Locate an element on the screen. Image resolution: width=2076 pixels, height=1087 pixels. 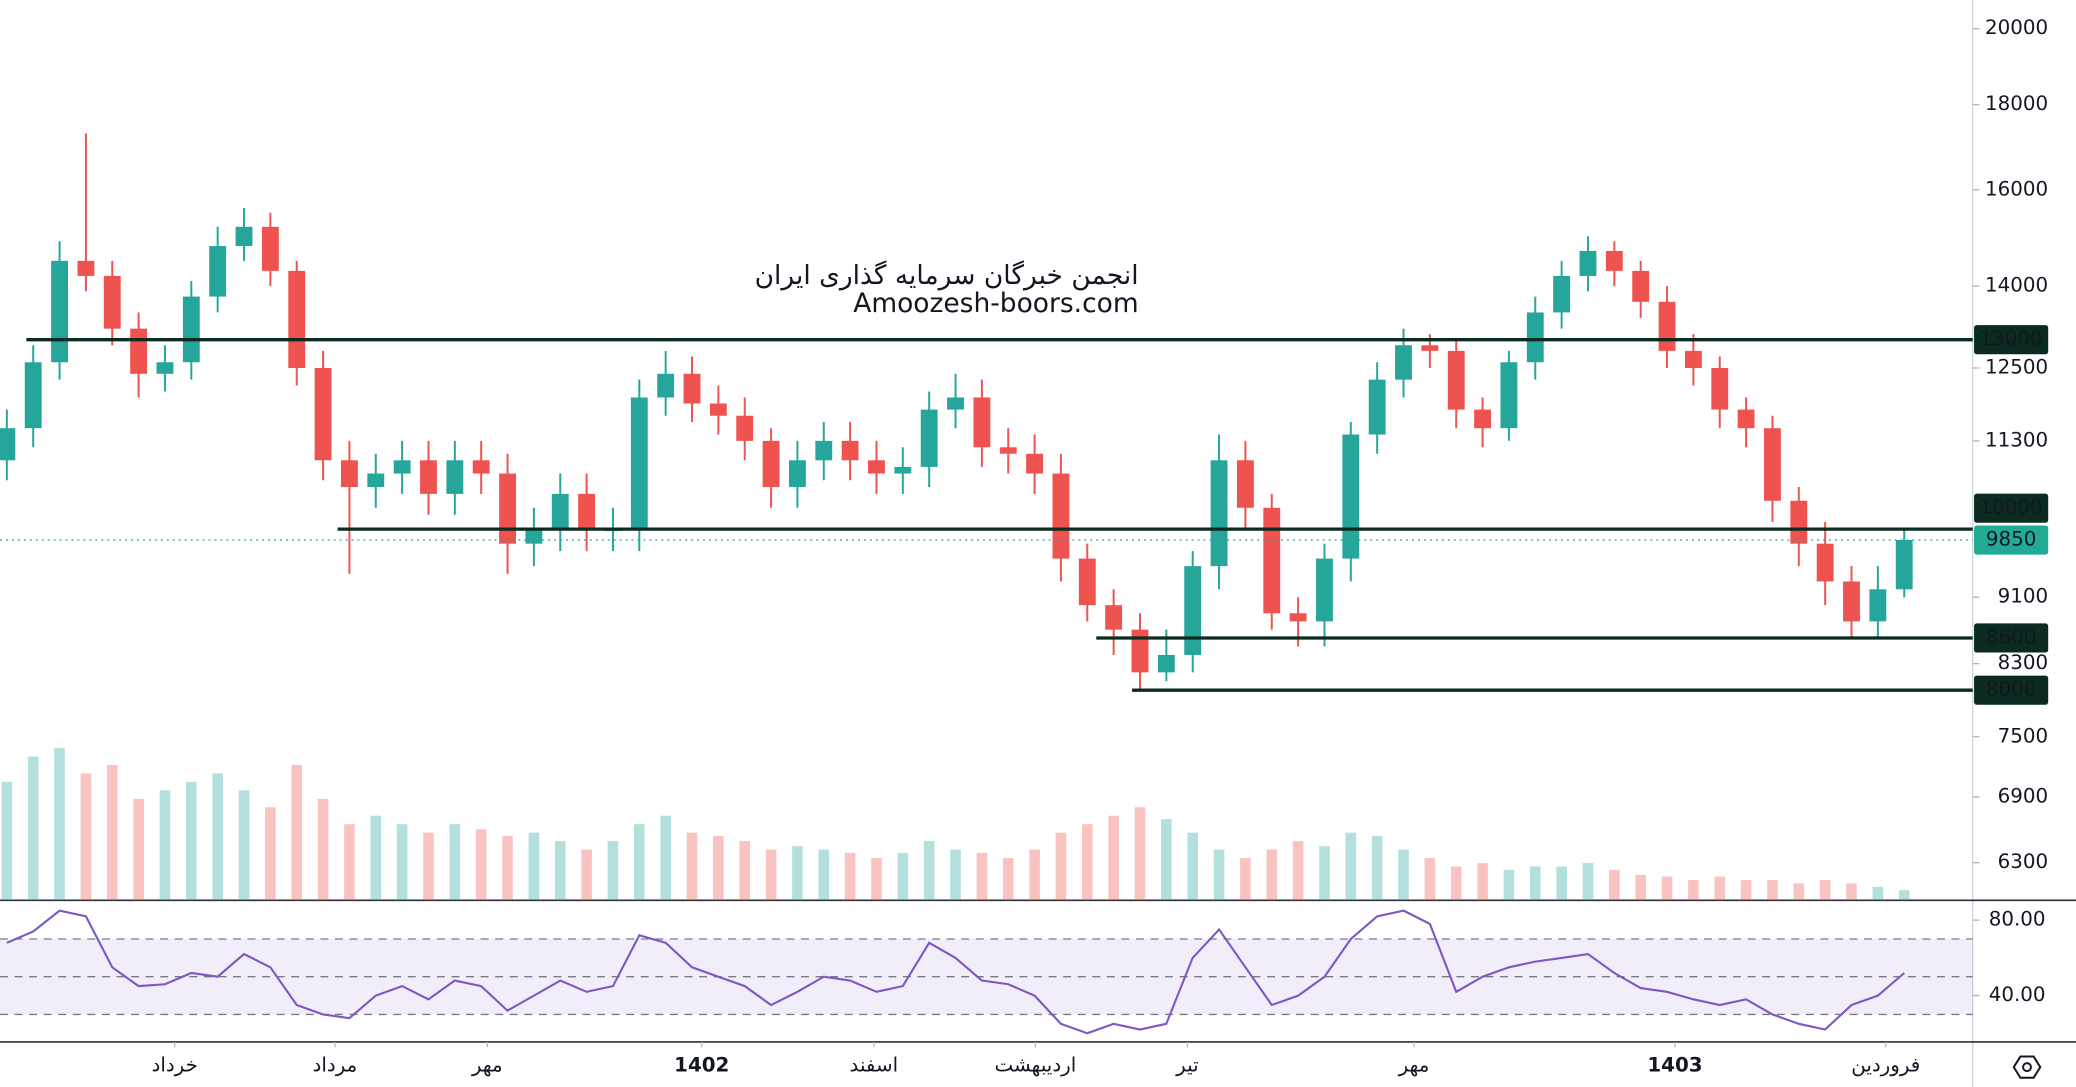
rsi-band is located at coordinates (986, 976).